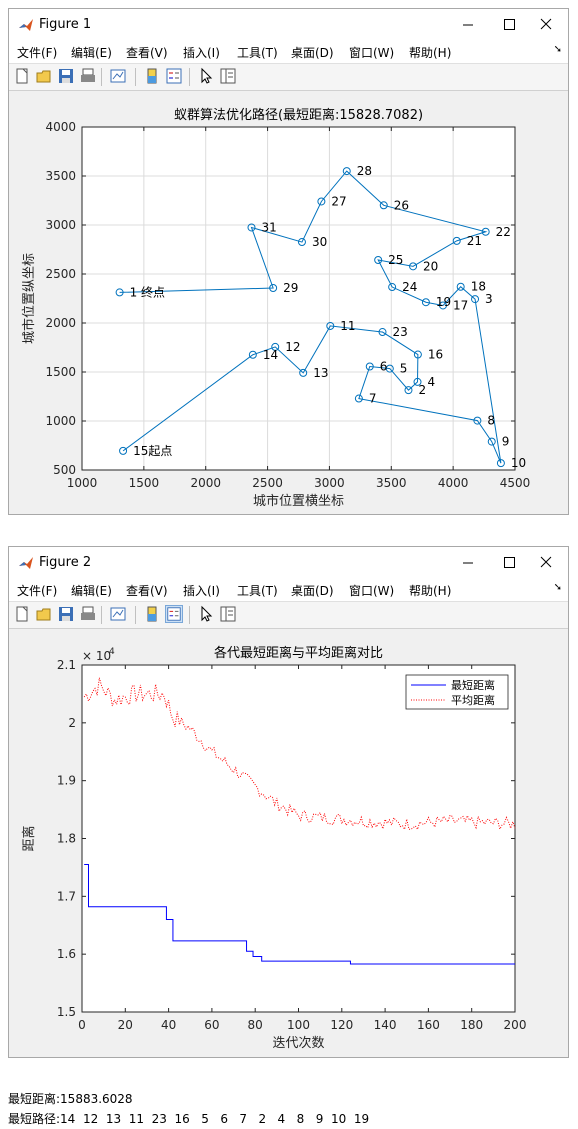 This screenshot has width=578, height=1129. Describe the element at coordinates (29, 298) in the screenshot. I see `y-axis-label: 城市位置纵坐标` at that location.